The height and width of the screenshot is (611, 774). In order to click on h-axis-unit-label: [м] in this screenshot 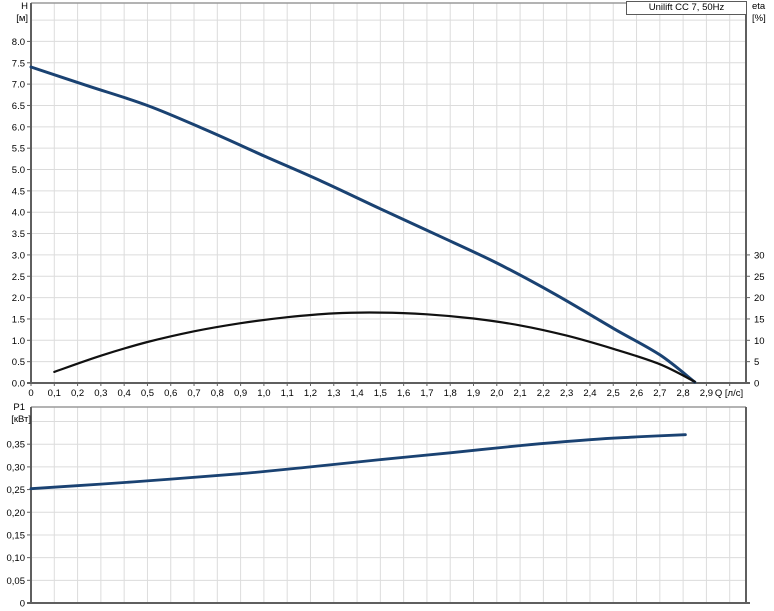, I will do `click(22, 18)`.